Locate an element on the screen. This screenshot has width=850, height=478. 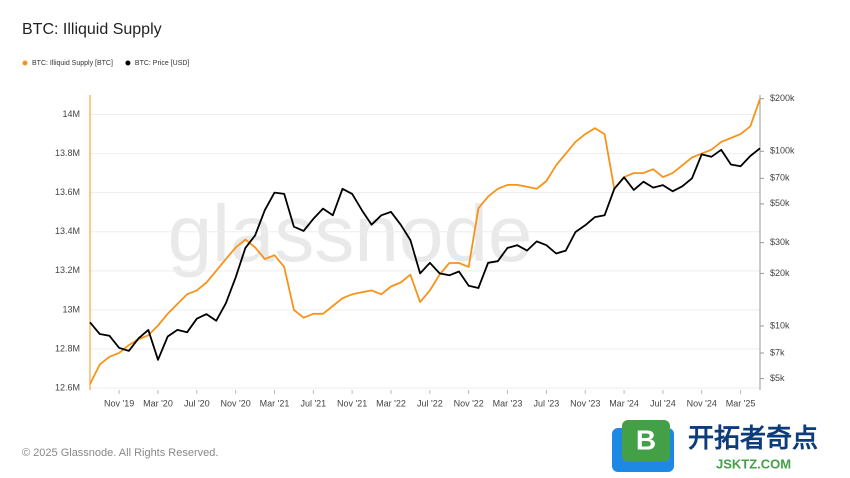
badge: B 开拓者奇点 JSKTZ.COM is located at coordinates (715, 446).